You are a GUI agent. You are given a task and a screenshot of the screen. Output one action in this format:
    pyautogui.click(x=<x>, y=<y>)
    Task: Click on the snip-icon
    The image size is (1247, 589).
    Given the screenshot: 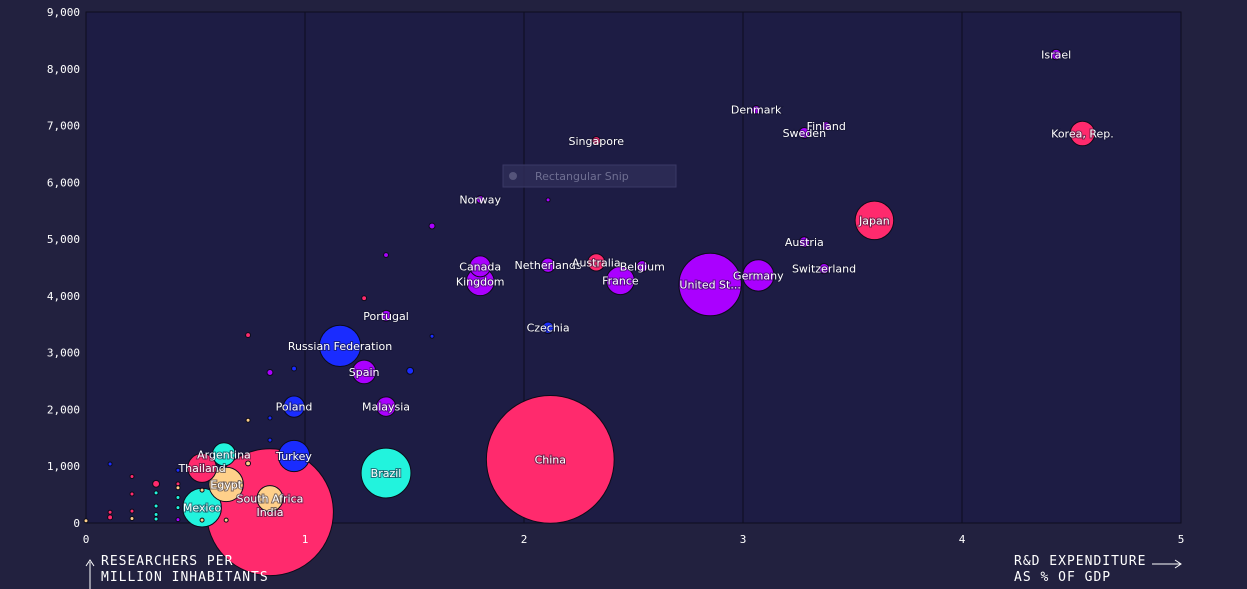 What is the action you would take?
    pyautogui.click(x=513, y=176)
    